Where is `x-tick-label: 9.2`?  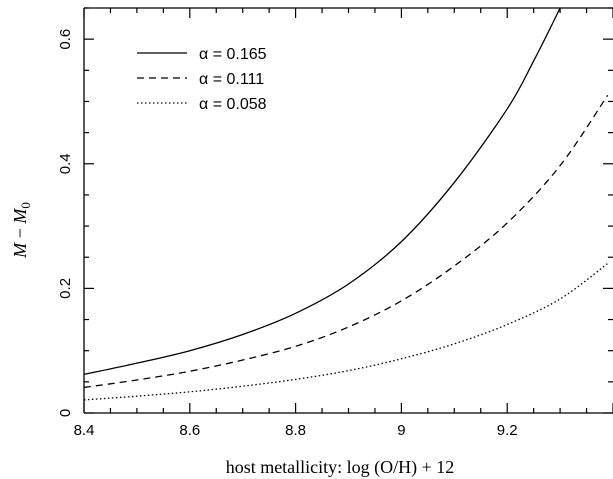 x-tick-label: 9.2 is located at coordinates (507, 430).